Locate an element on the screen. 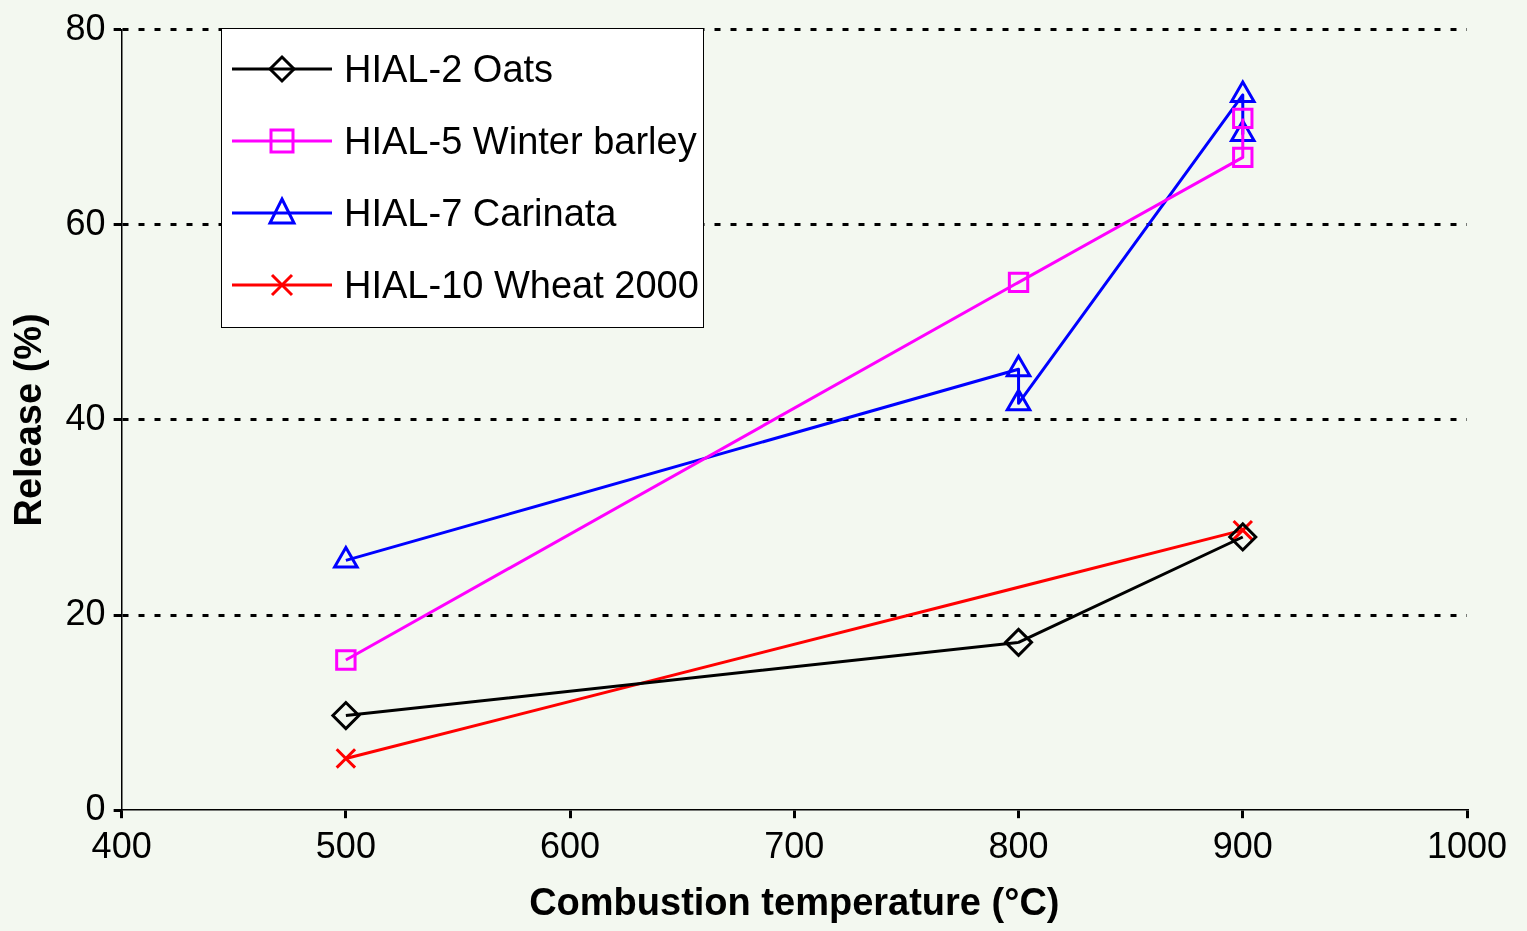  x-axis-title: Combustion temperature (°C) is located at coordinates (794, 901).